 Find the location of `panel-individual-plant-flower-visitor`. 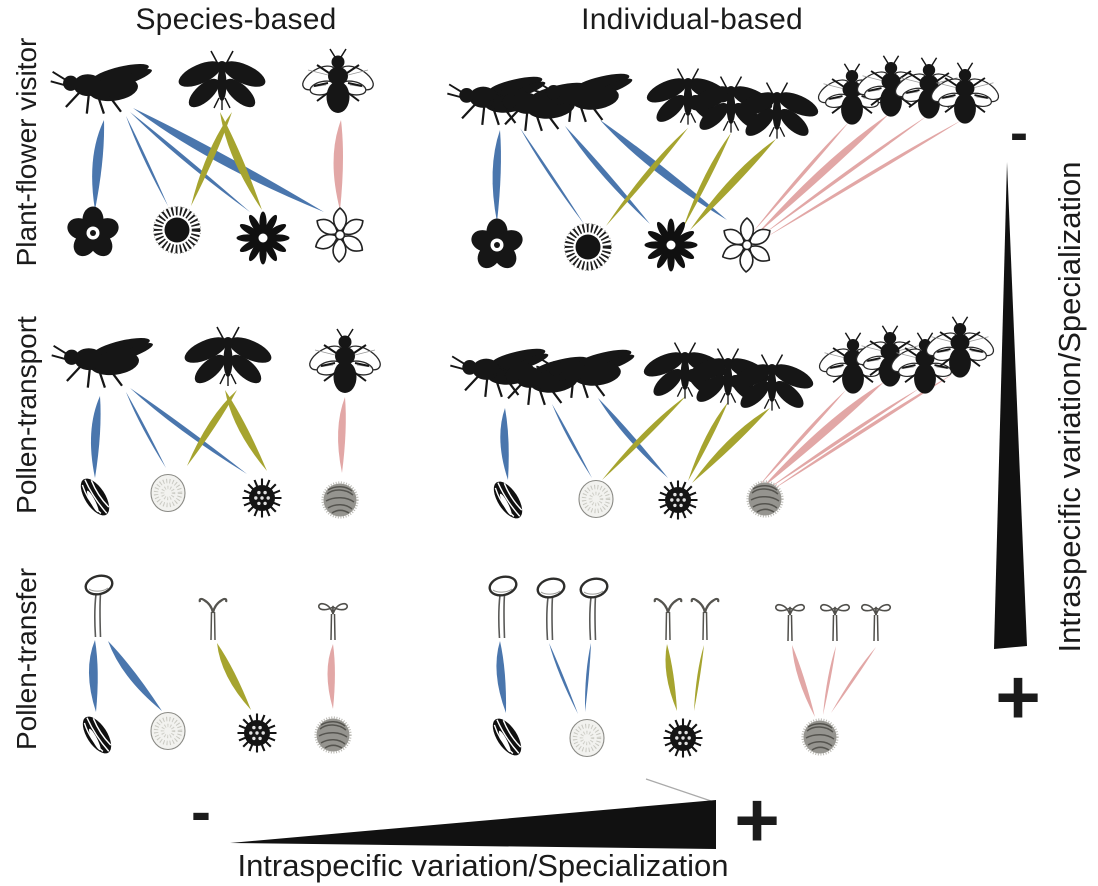

panel-individual-plant-flower-visitor is located at coordinates (725, 163).